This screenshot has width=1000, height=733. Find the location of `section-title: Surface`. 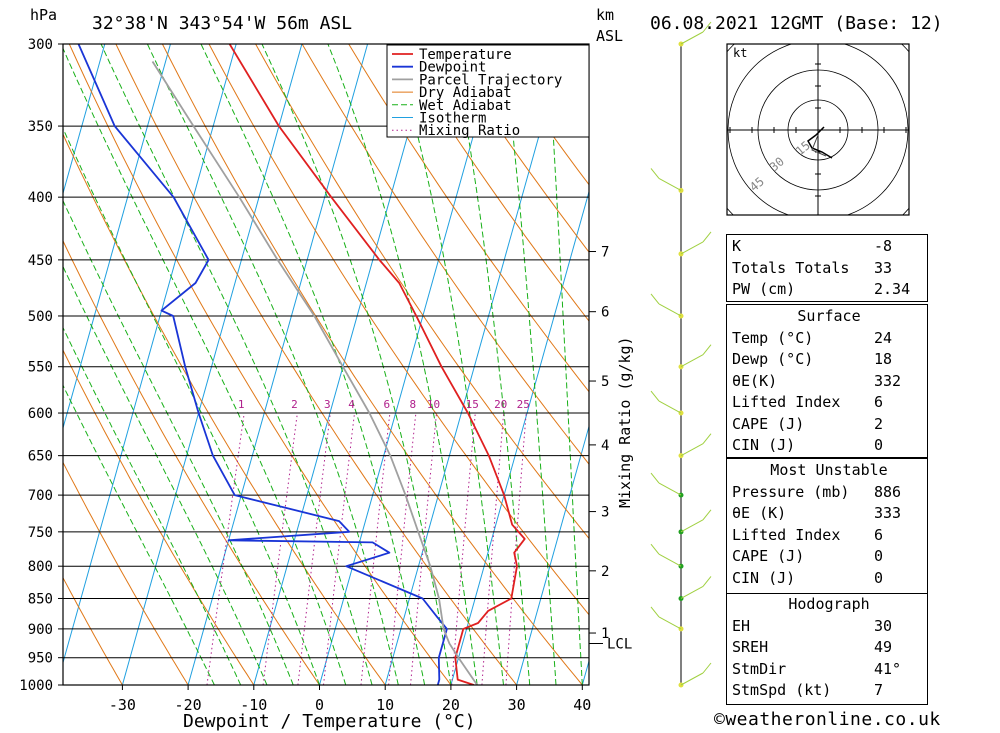

section-title: Surface is located at coordinates (829, 316).